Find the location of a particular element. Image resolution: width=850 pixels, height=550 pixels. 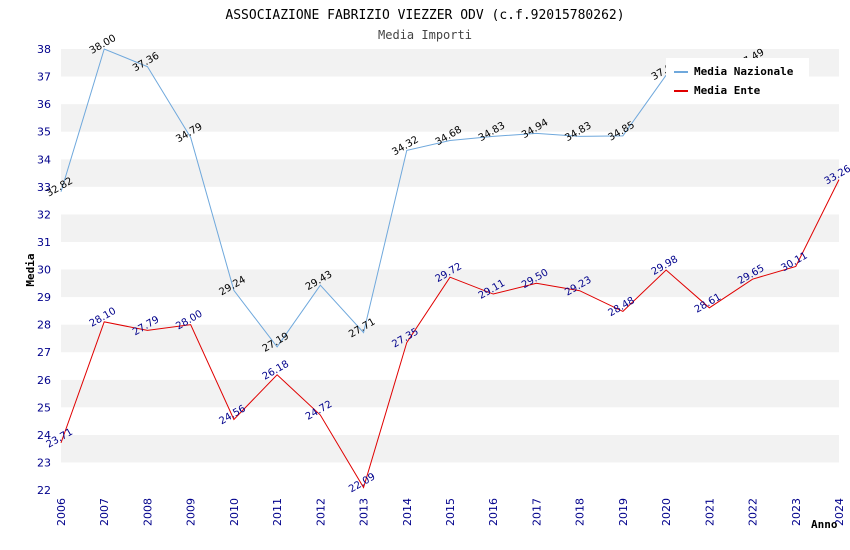

x-tick-label: 2020 is located at coordinates (666, 512).